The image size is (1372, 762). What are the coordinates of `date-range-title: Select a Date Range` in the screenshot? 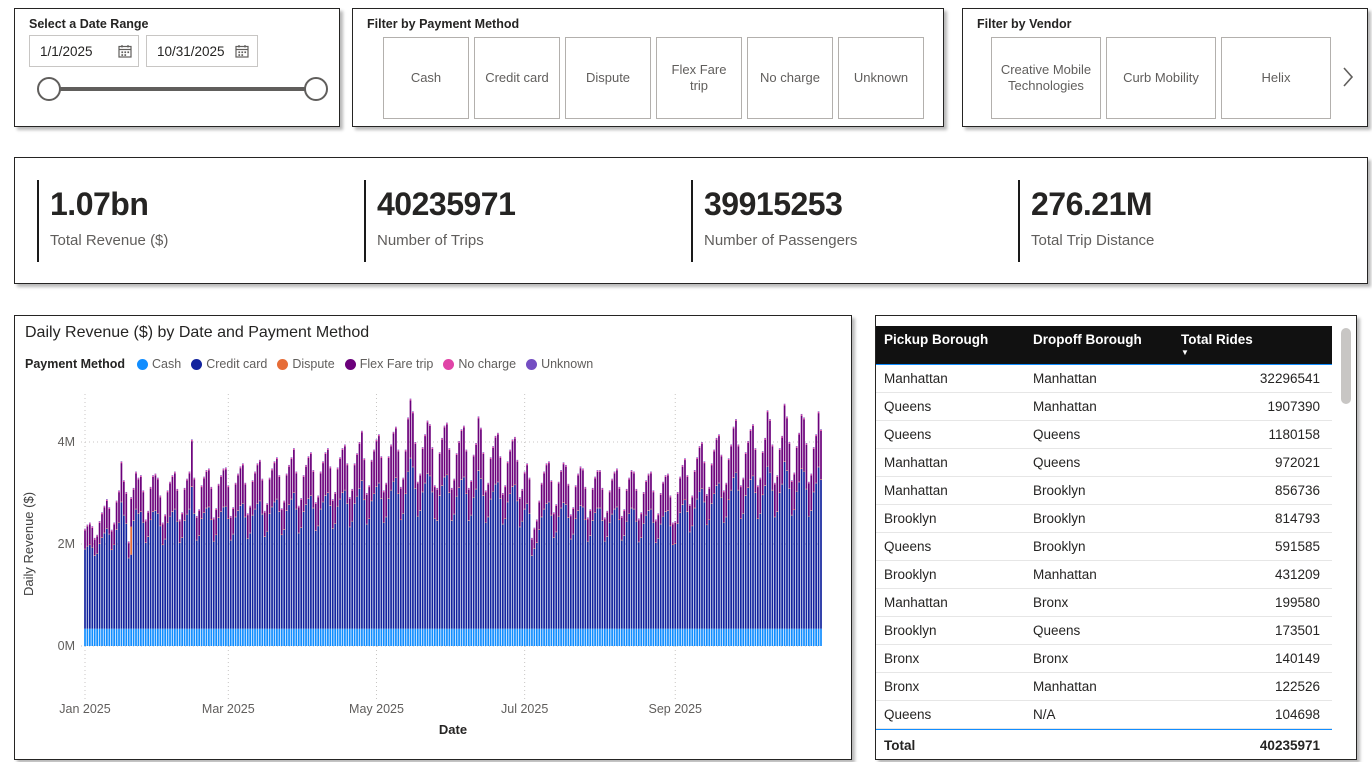 It's located at (89, 24).